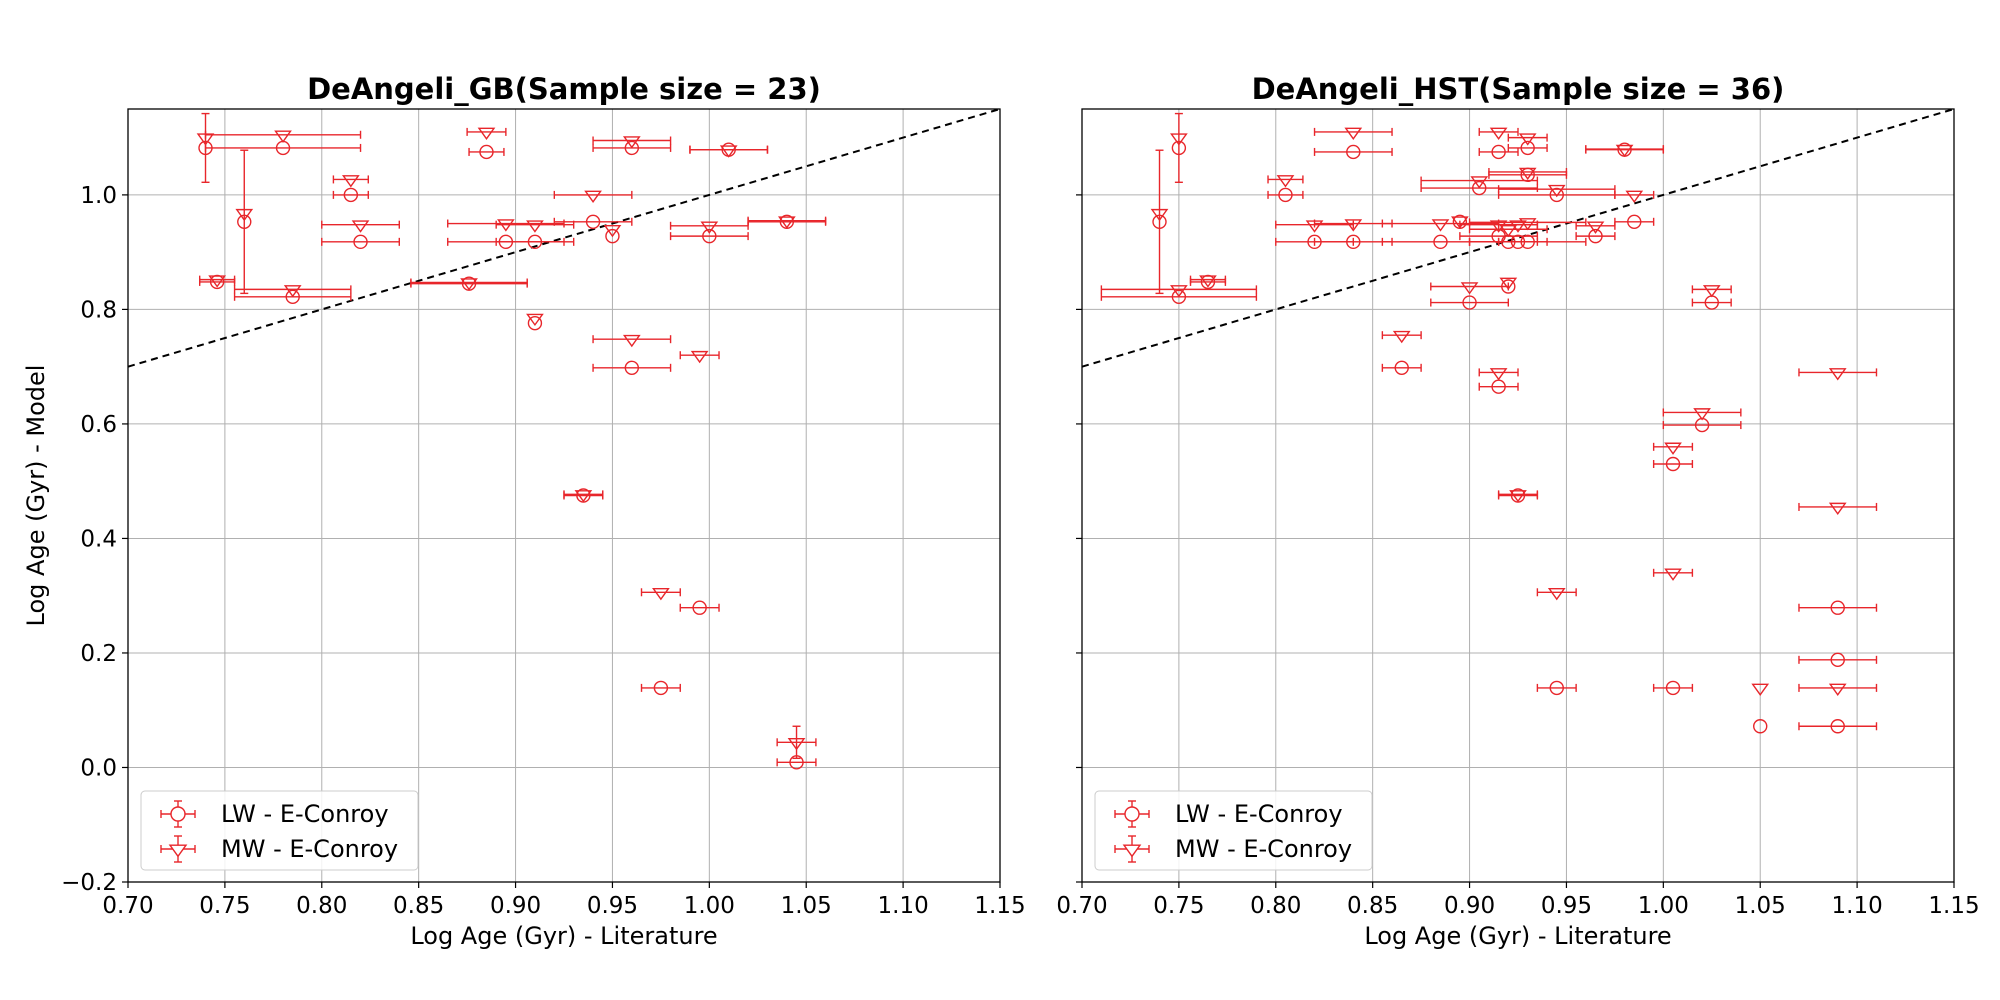 This screenshot has height=1000, width=2000. I want to click on y-tick-label: 0.8, so click(98, 310).